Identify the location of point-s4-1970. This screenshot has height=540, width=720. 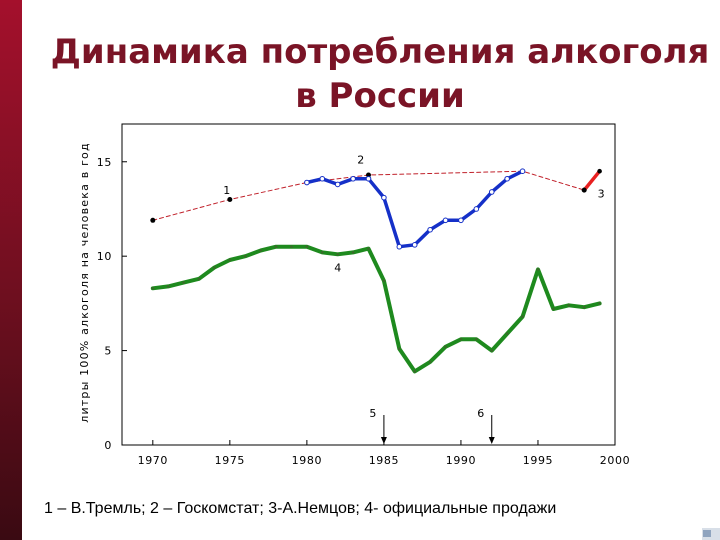
(153, 288).